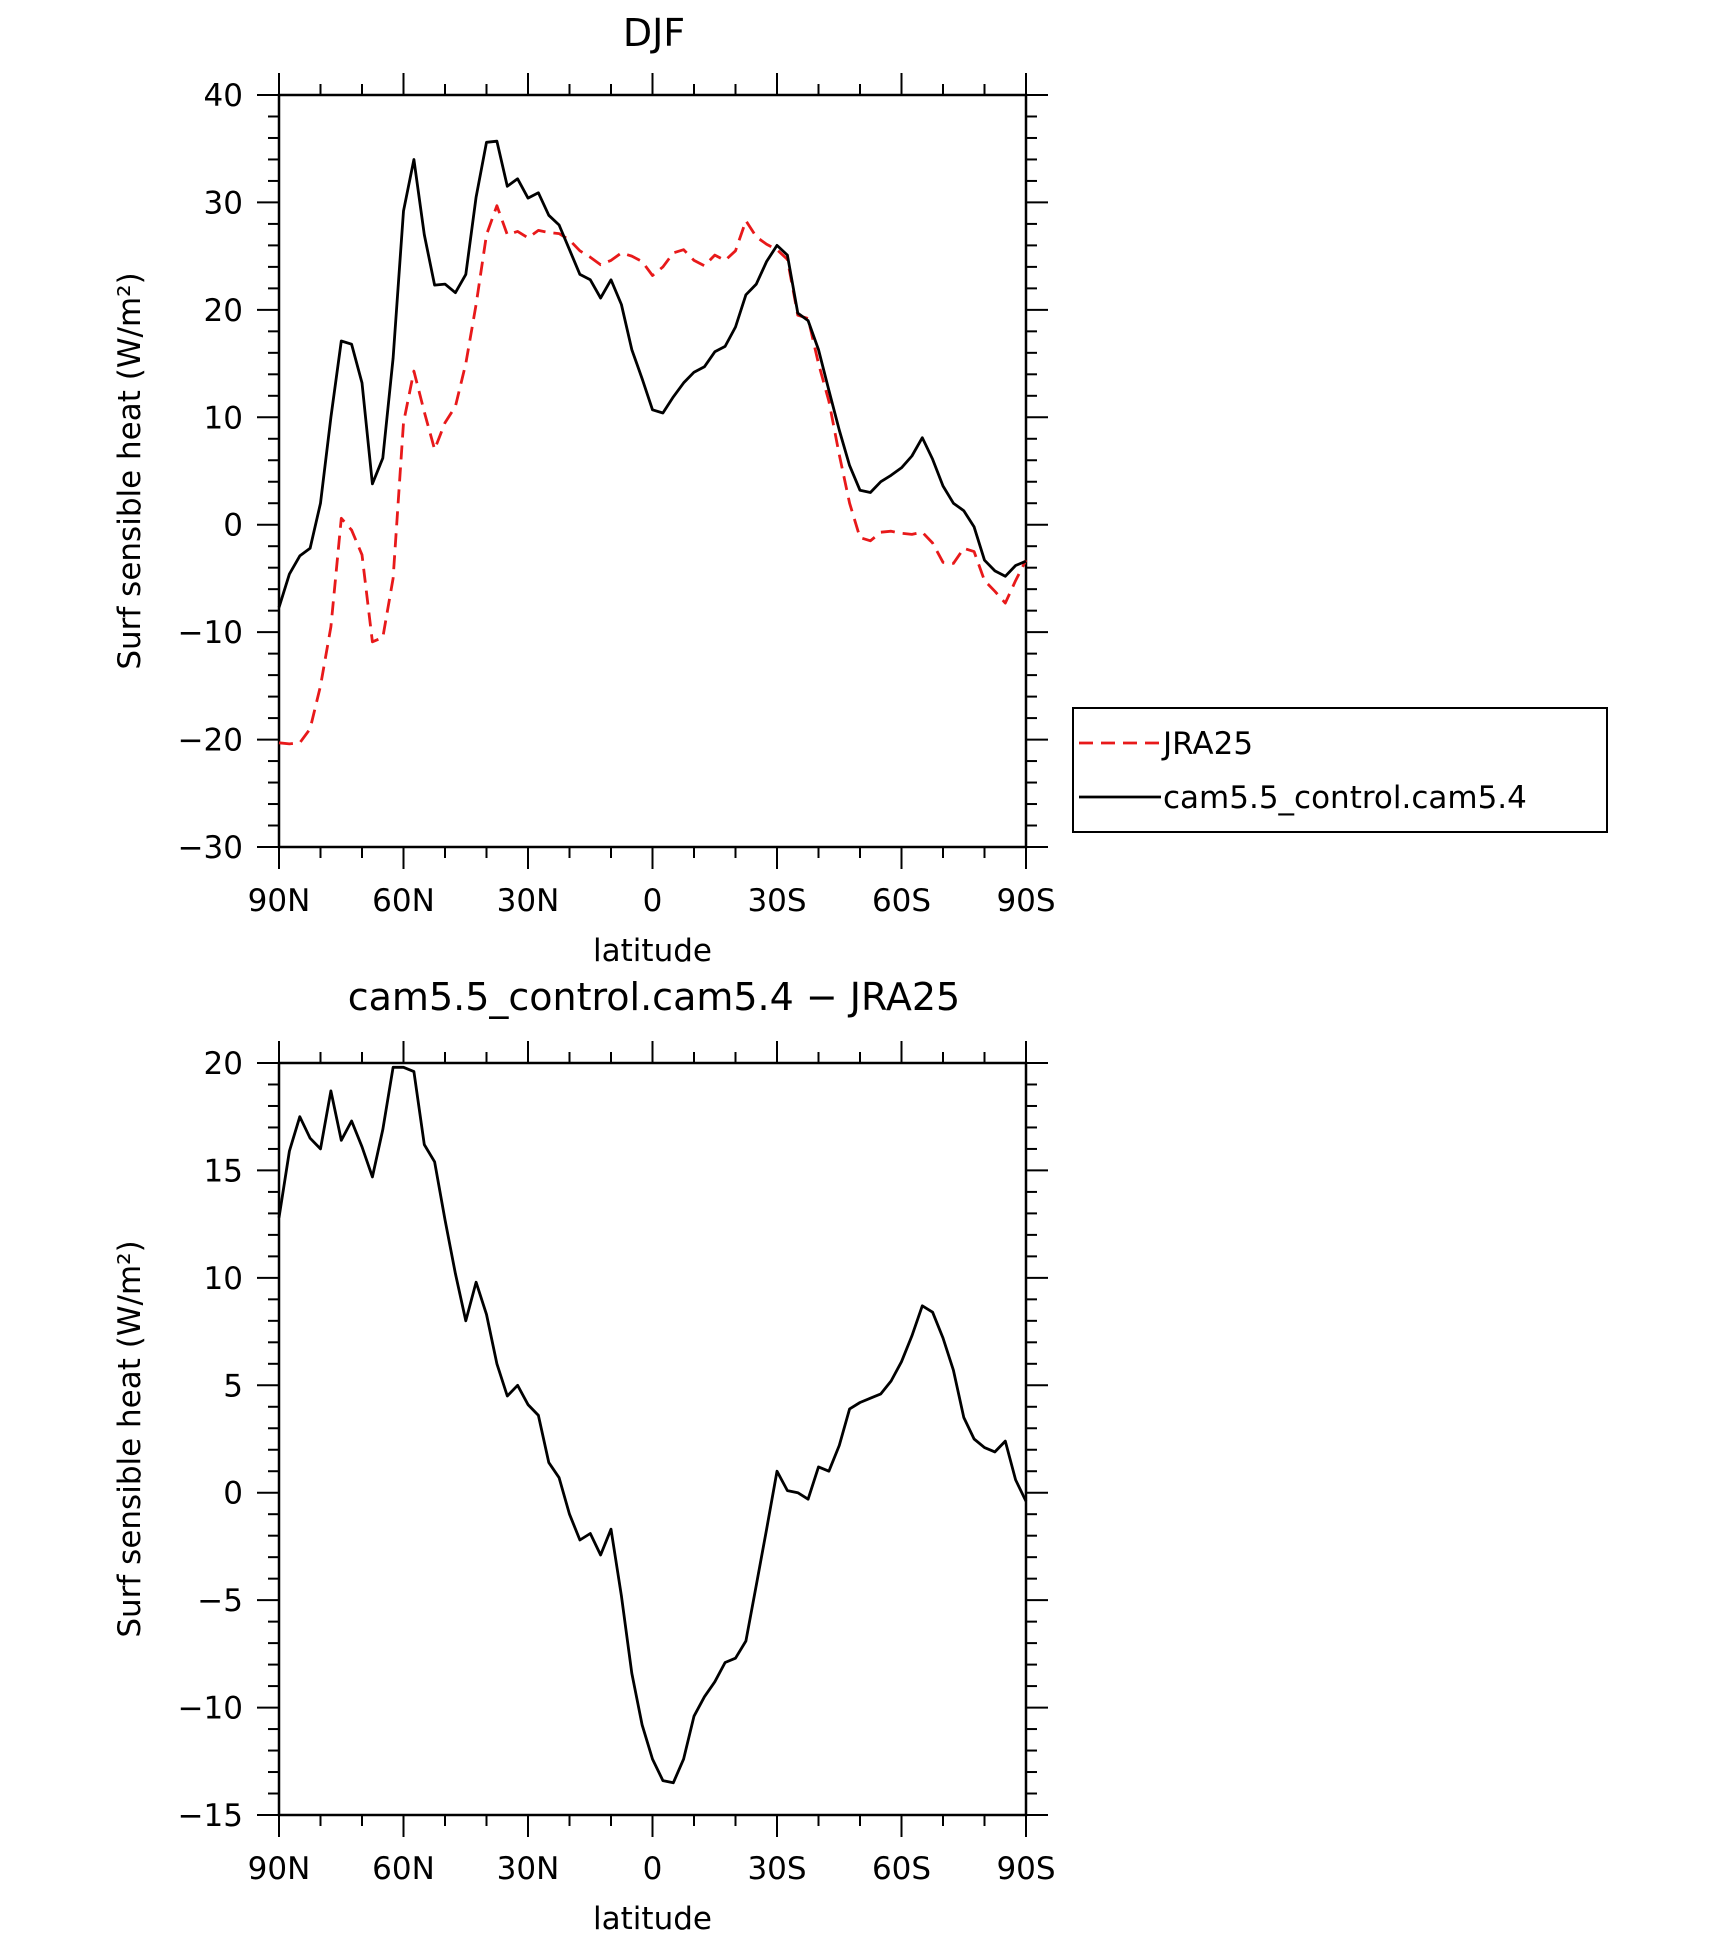 The image size is (1710, 1933). Describe the element at coordinates (210, 1816) in the screenshot. I see `y-tick-label: −15` at that location.